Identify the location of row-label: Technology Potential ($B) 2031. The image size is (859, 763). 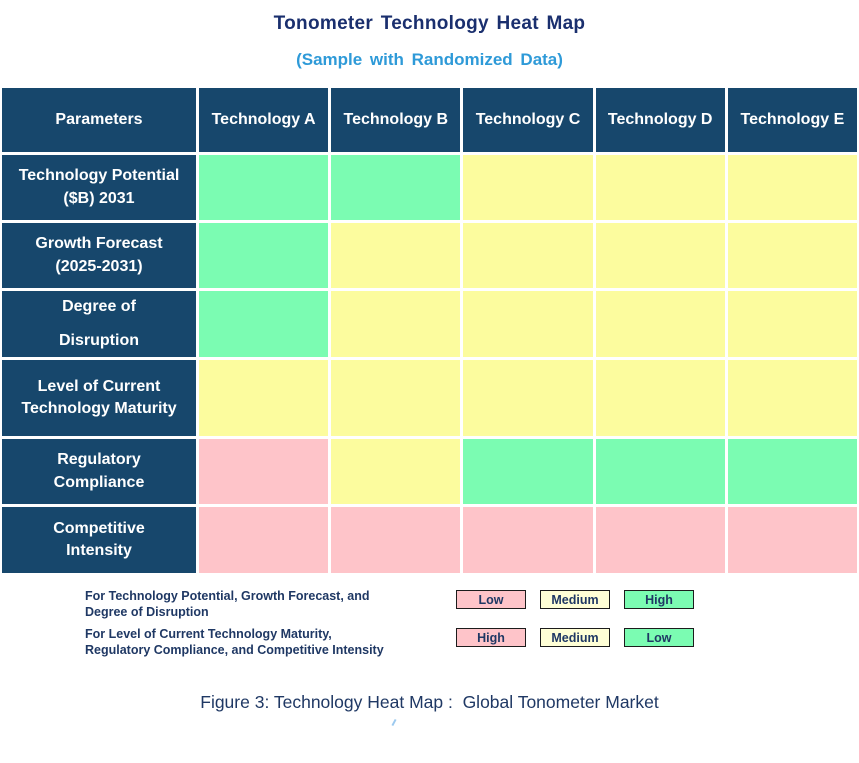
(99, 187).